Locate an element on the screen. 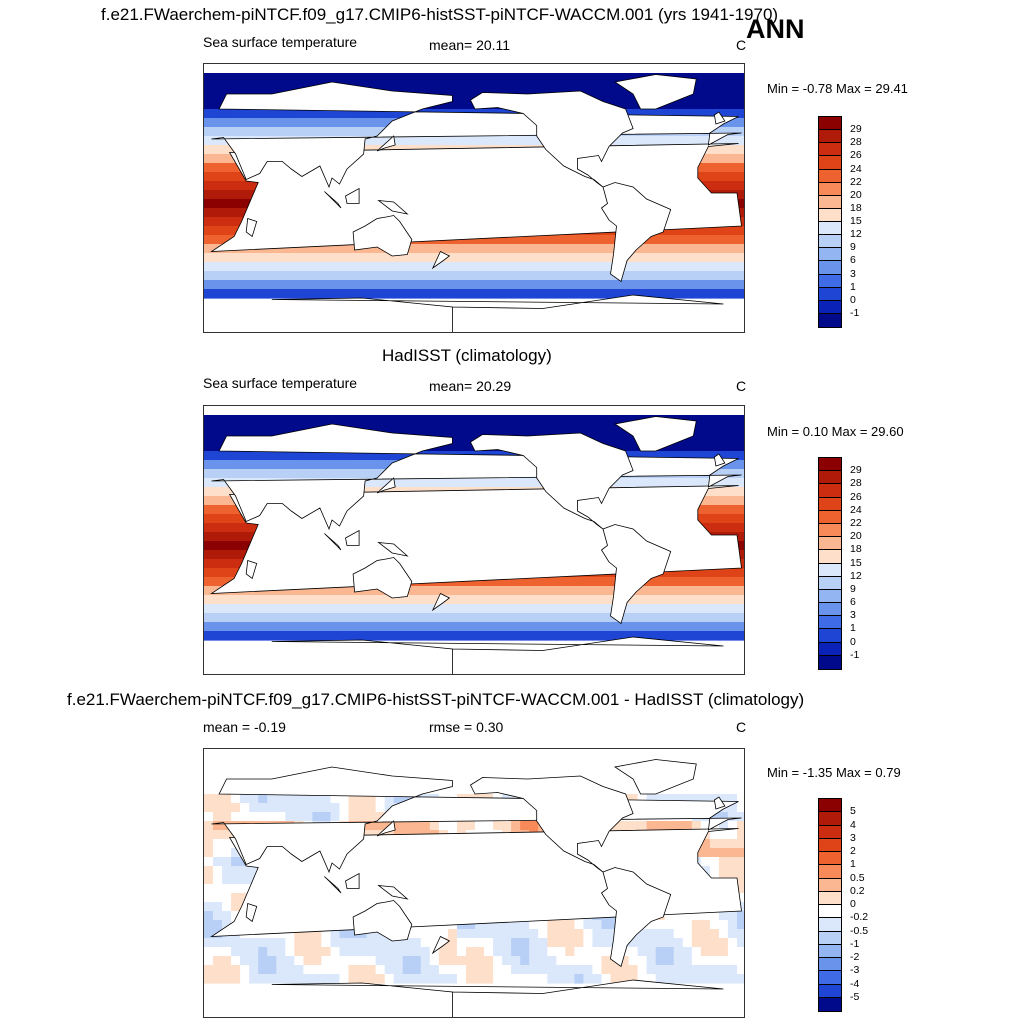 The height and width of the screenshot is (1024, 1024). panel-model-units: C is located at coordinates (741, 45).